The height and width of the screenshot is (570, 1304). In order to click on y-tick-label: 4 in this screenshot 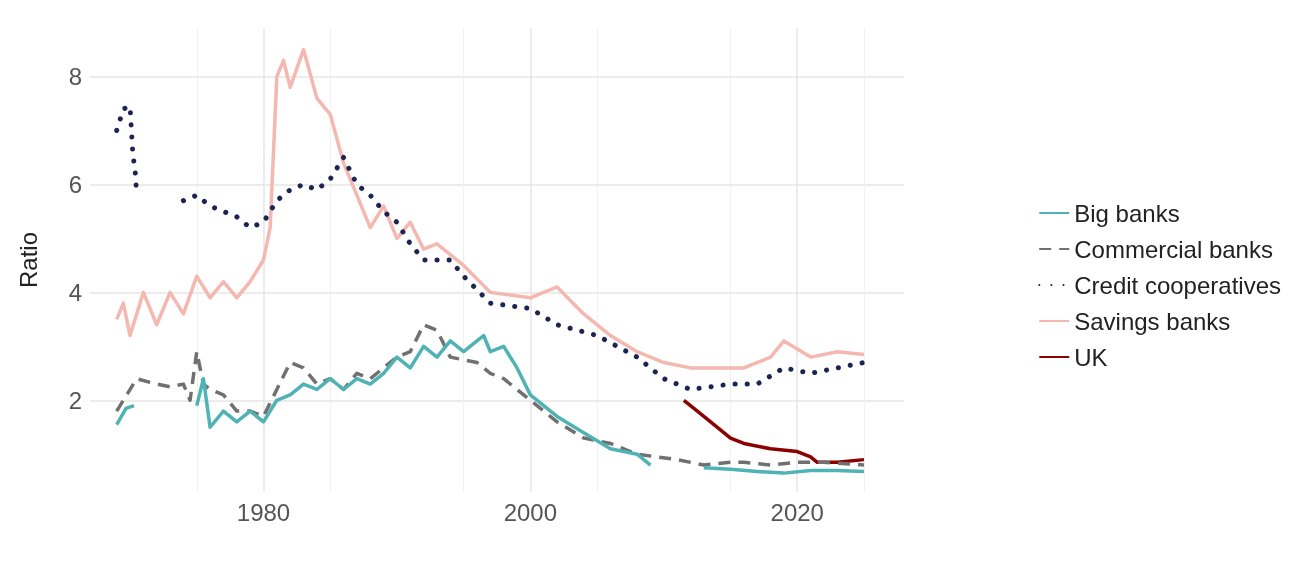, I will do `click(75, 292)`.